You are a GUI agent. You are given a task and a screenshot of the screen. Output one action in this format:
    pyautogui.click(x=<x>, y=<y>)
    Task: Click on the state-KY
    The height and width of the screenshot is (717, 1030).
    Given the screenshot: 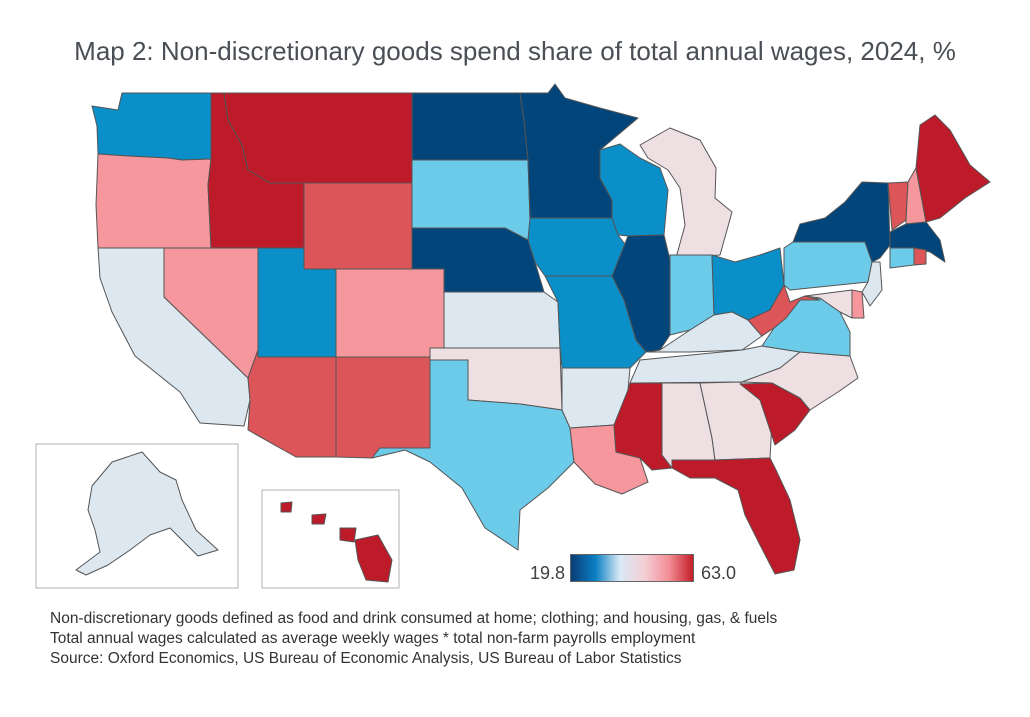 What is the action you would take?
    pyautogui.click(x=705, y=332)
    